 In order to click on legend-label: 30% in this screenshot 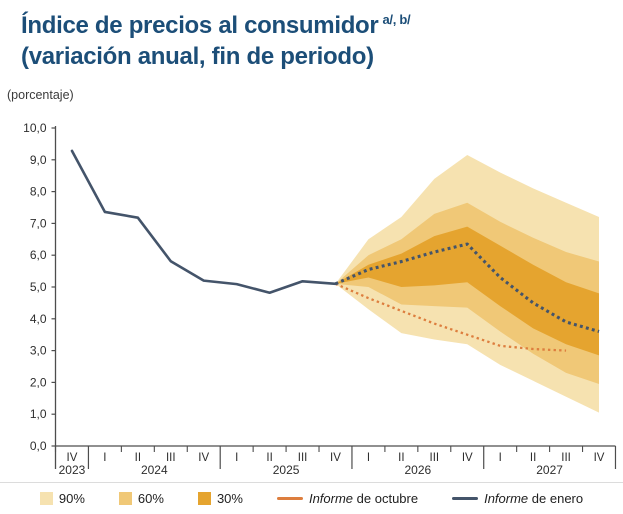, I will do `click(229, 498)`.